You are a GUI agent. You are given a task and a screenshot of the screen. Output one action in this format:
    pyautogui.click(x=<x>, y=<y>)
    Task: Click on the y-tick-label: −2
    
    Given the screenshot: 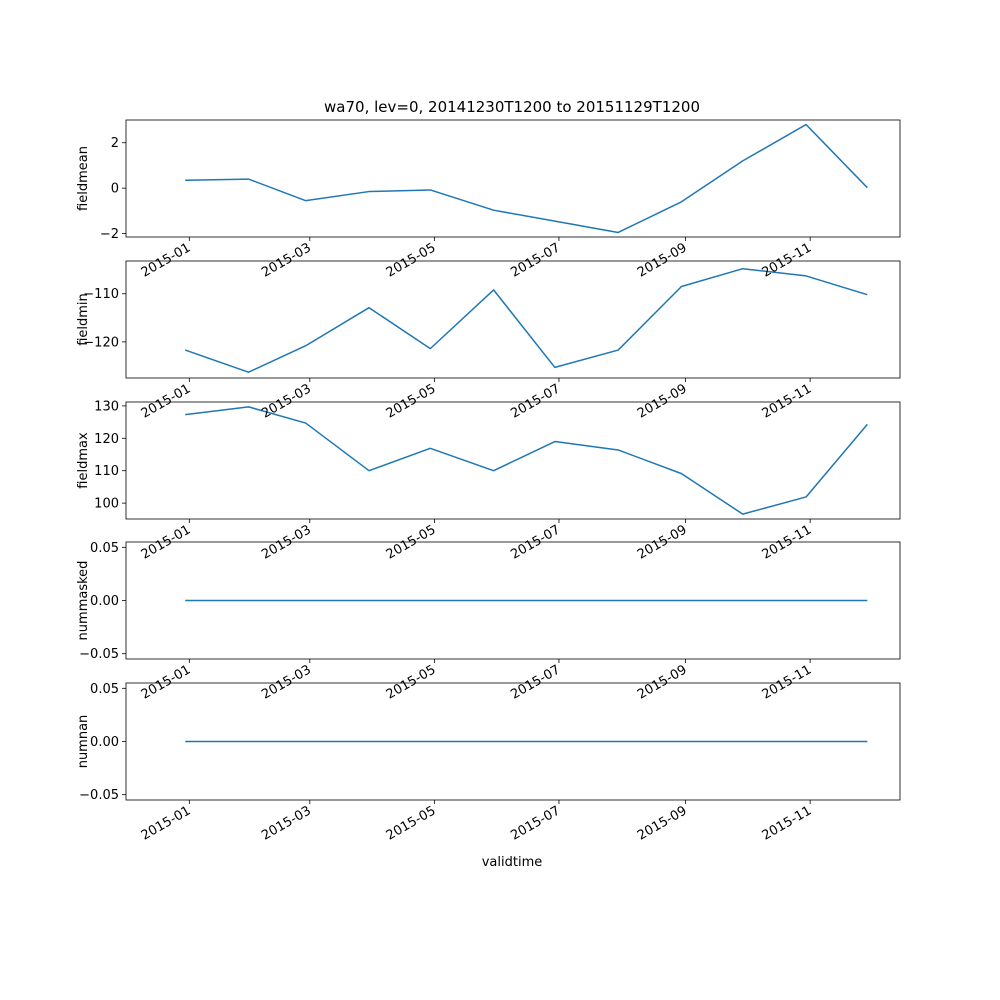 What is the action you would take?
    pyautogui.click(x=109, y=234)
    